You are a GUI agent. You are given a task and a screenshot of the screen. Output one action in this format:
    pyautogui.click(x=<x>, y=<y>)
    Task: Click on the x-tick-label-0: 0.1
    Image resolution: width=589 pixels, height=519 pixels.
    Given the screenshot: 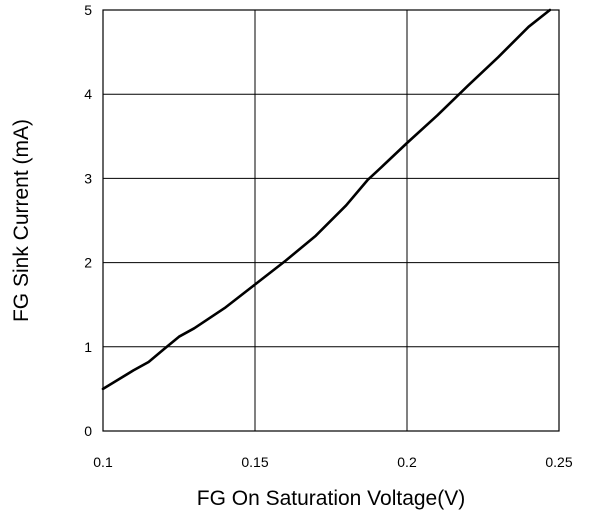 What is the action you would take?
    pyautogui.click(x=103, y=462)
    